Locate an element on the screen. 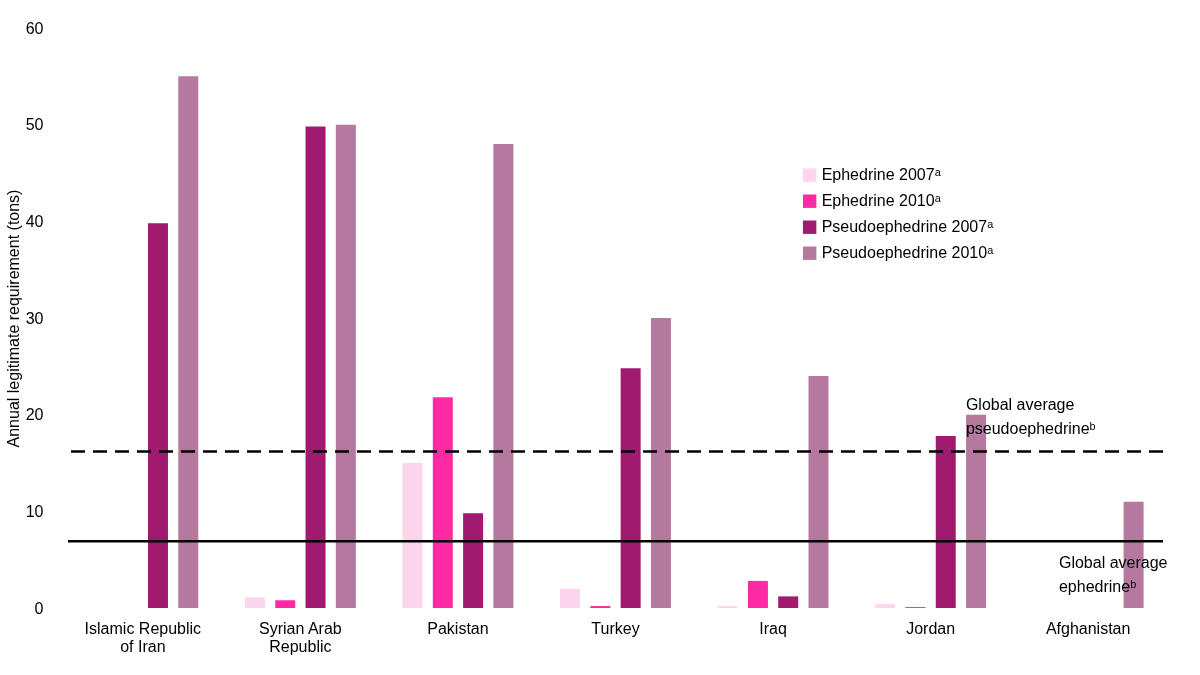  legend-label: Pseudoephedrine 2007ᵃ is located at coordinates (908, 227).